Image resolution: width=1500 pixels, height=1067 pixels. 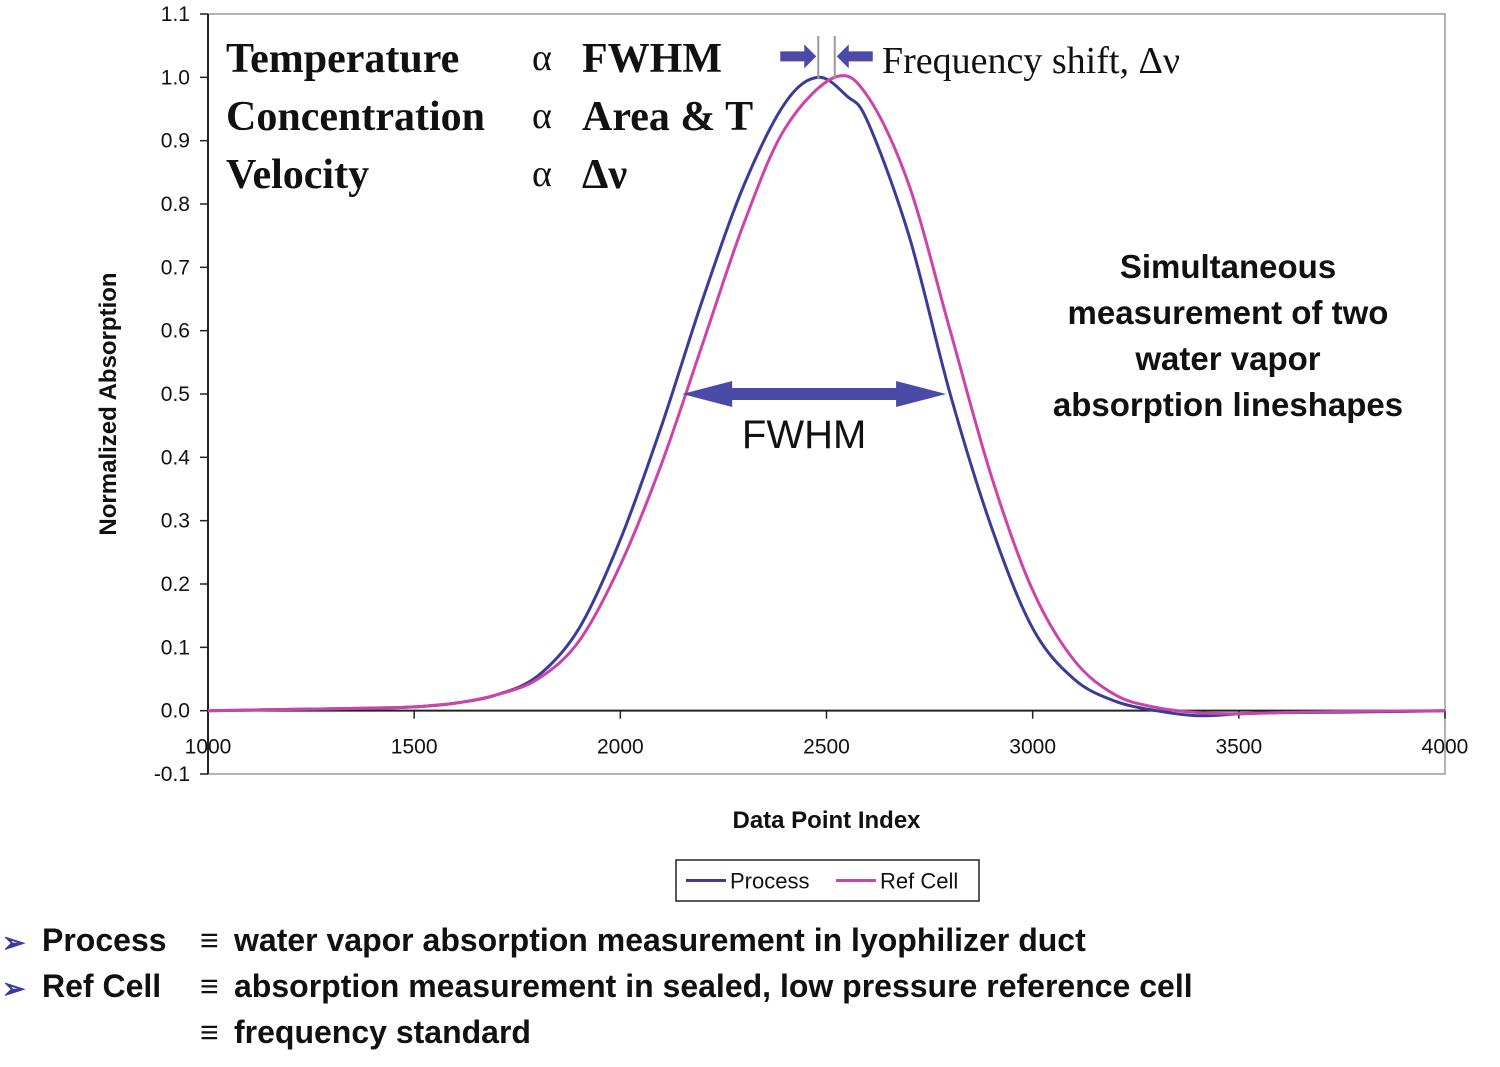 What do you see at coordinates (108, 403) in the screenshot?
I see `y-axis-title: Normalized Absorption` at bounding box center [108, 403].